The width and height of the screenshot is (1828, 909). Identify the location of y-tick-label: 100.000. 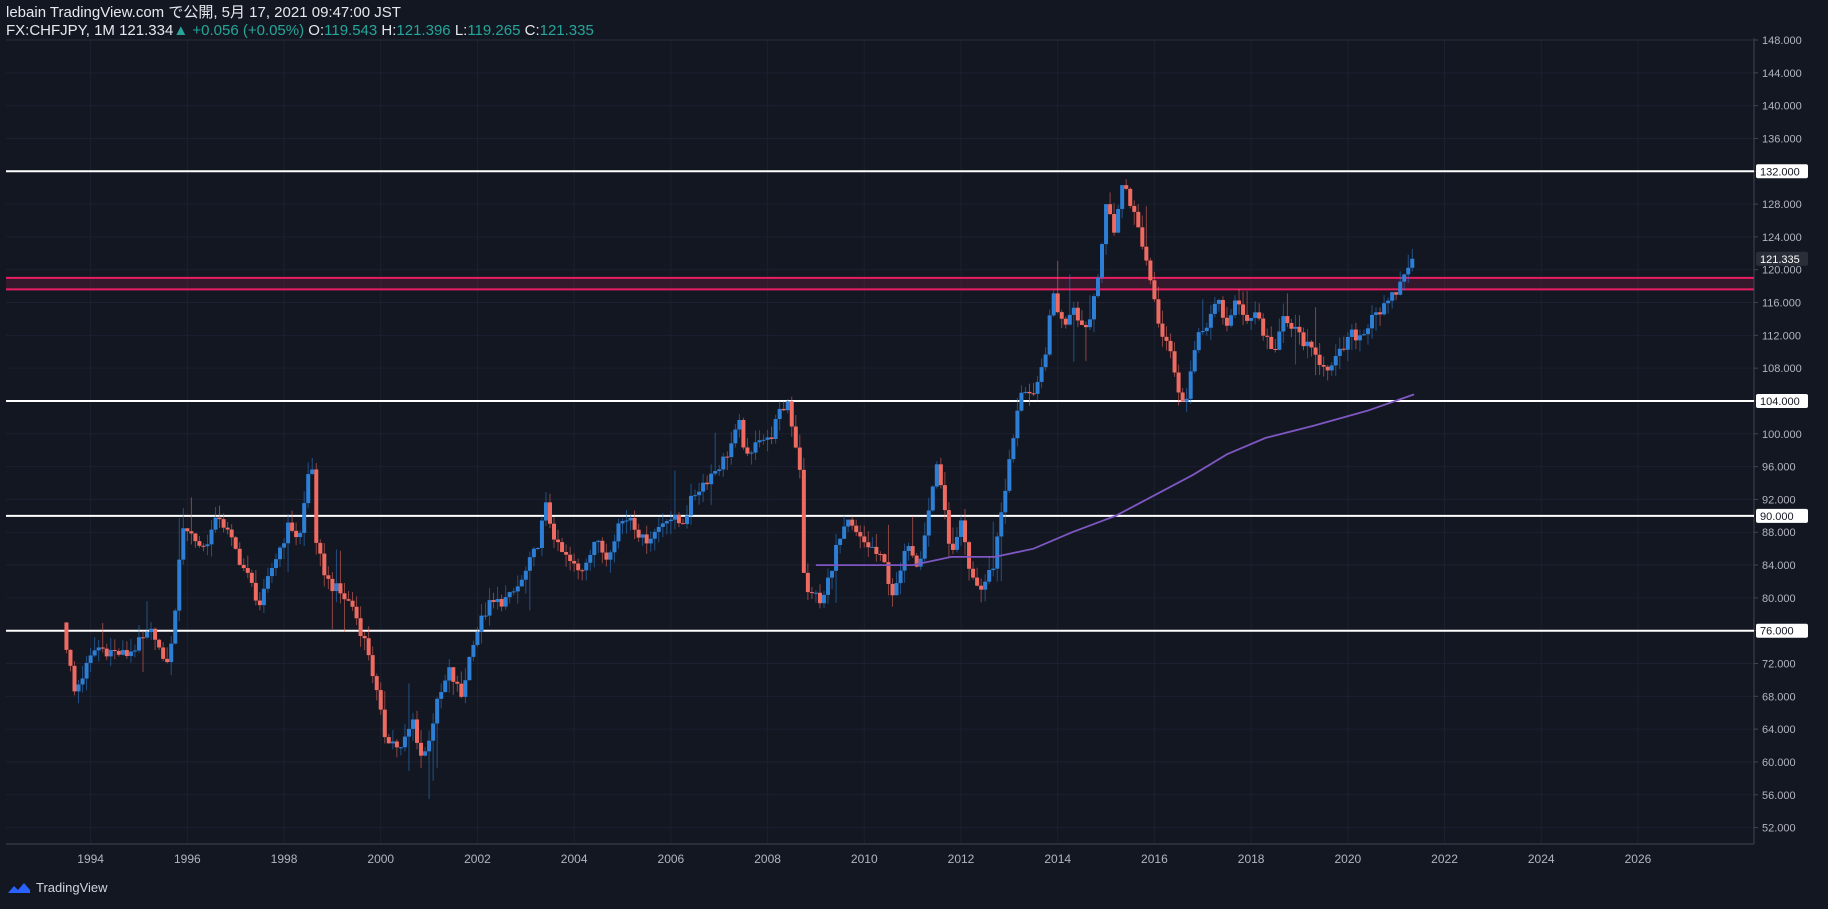
(1782, 435).